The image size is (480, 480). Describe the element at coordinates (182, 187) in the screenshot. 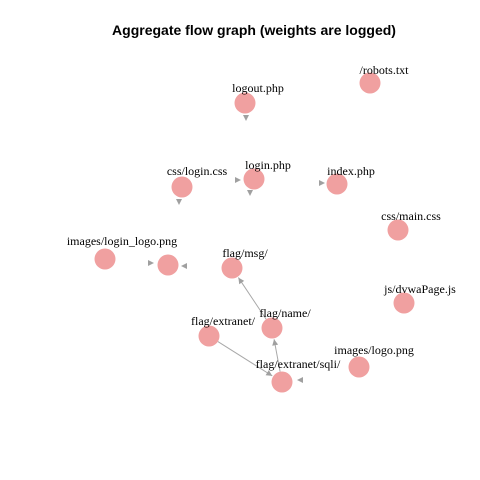

I see `node-login_css` at that location.